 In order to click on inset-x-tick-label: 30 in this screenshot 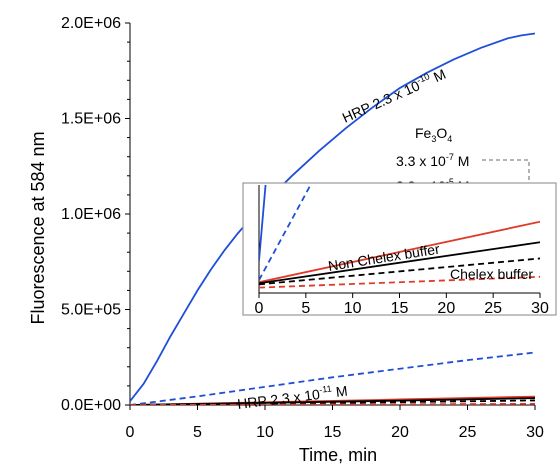, I will do `click(540, 308)`.